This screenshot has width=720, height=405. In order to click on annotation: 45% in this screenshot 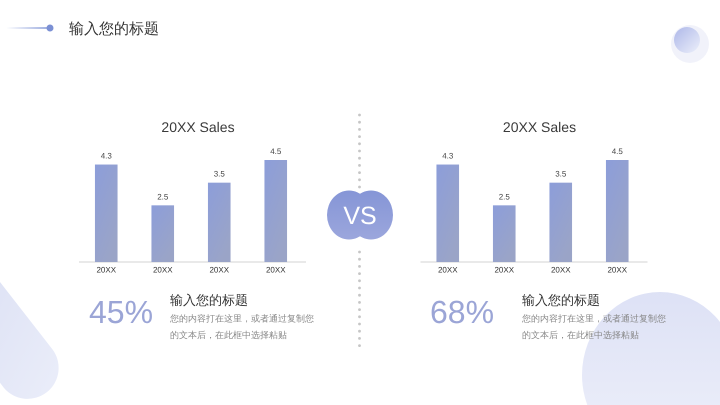, I will do `click(121, 312)`.